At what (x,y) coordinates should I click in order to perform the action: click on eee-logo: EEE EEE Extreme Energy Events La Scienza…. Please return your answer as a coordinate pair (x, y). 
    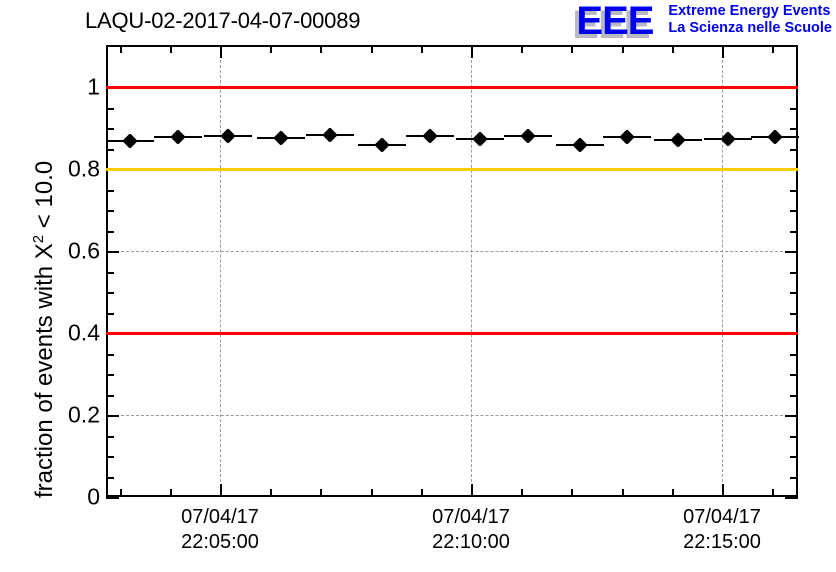
    Looking at the image, I should click on (702, 22).